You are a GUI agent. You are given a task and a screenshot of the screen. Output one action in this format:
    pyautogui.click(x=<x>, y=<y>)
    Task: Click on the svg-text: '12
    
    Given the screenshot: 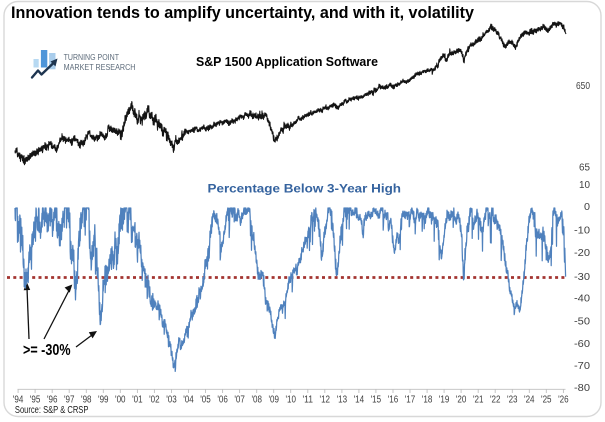 What is the action you would take?
    pyautogui.click(x=325, y=399)
    